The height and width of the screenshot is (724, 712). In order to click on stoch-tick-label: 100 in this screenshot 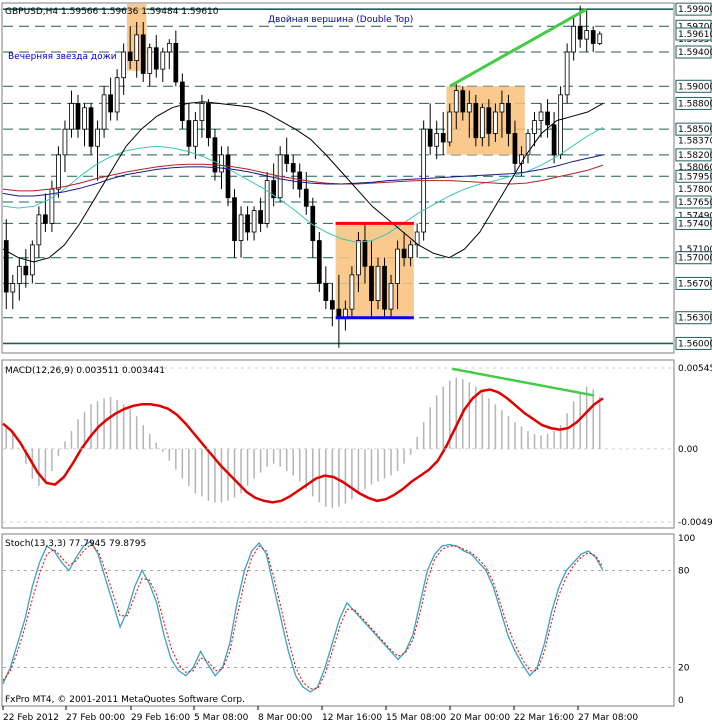, I will do `click(686, 539)`.